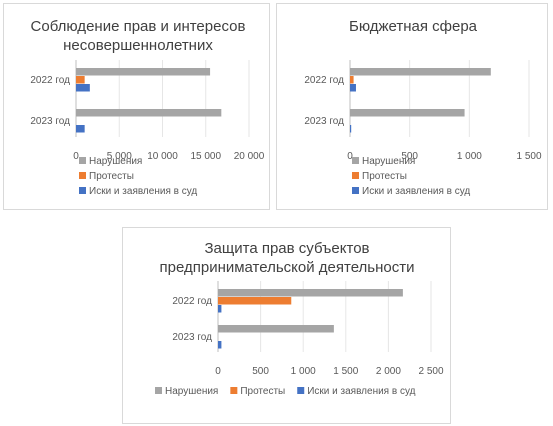 This screenshot has width=553, height=426. I want to click on chart-title-line: Защита прав субъектов, so click(287, 248).